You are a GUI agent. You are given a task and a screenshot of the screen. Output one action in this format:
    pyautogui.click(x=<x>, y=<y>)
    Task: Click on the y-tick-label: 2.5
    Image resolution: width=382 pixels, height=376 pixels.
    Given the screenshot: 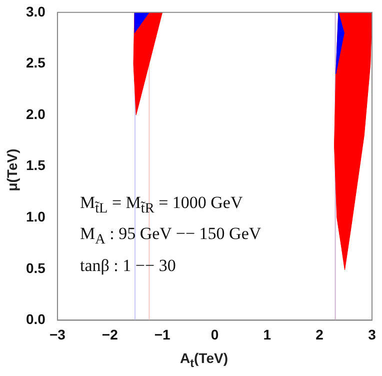 What is the action you would take?
    pyautogui.click(x=36, y=62)
    